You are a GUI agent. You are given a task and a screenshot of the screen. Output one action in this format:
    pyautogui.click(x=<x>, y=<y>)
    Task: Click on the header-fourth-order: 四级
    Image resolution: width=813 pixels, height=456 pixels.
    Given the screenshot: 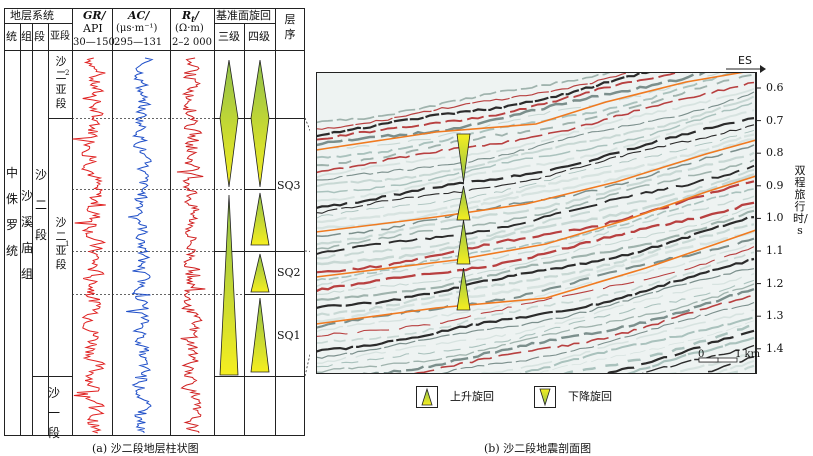 What is the action you would take?
    pyautogui.click(x=259, y=36)
    